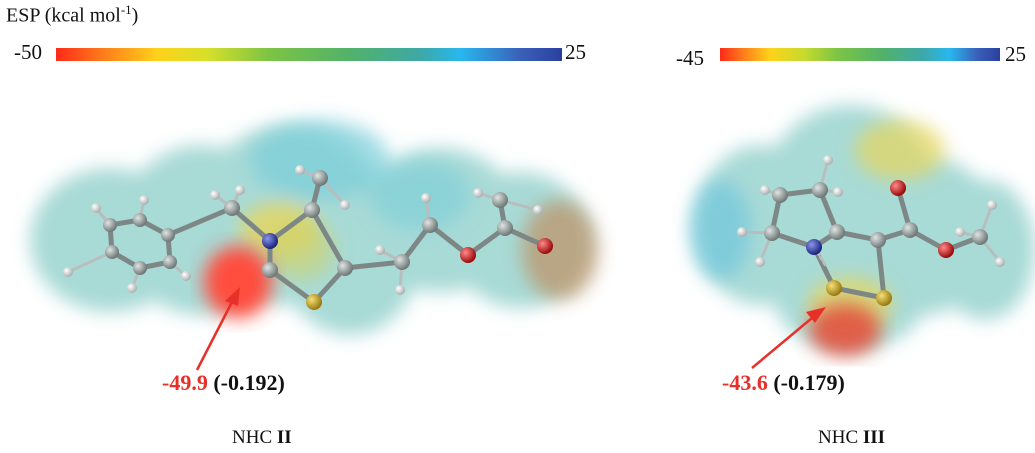 The height and width of the screenshot is (453, 1035). I want to click on arrow-left, so click(217, 329).